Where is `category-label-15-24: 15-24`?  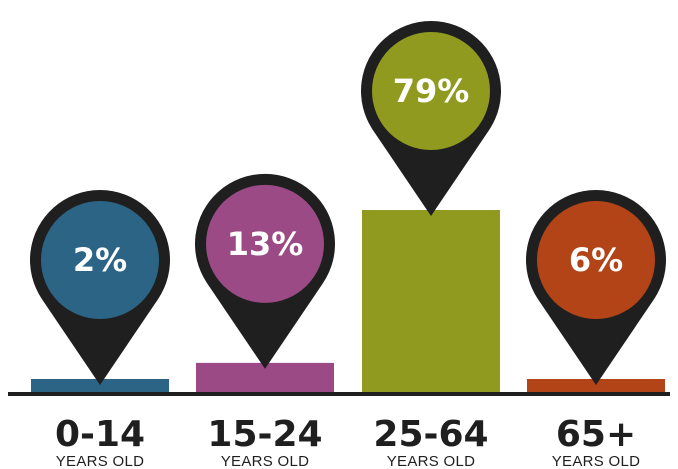
category-label-15-24: 15-24 is located at coordinates (264, 434).